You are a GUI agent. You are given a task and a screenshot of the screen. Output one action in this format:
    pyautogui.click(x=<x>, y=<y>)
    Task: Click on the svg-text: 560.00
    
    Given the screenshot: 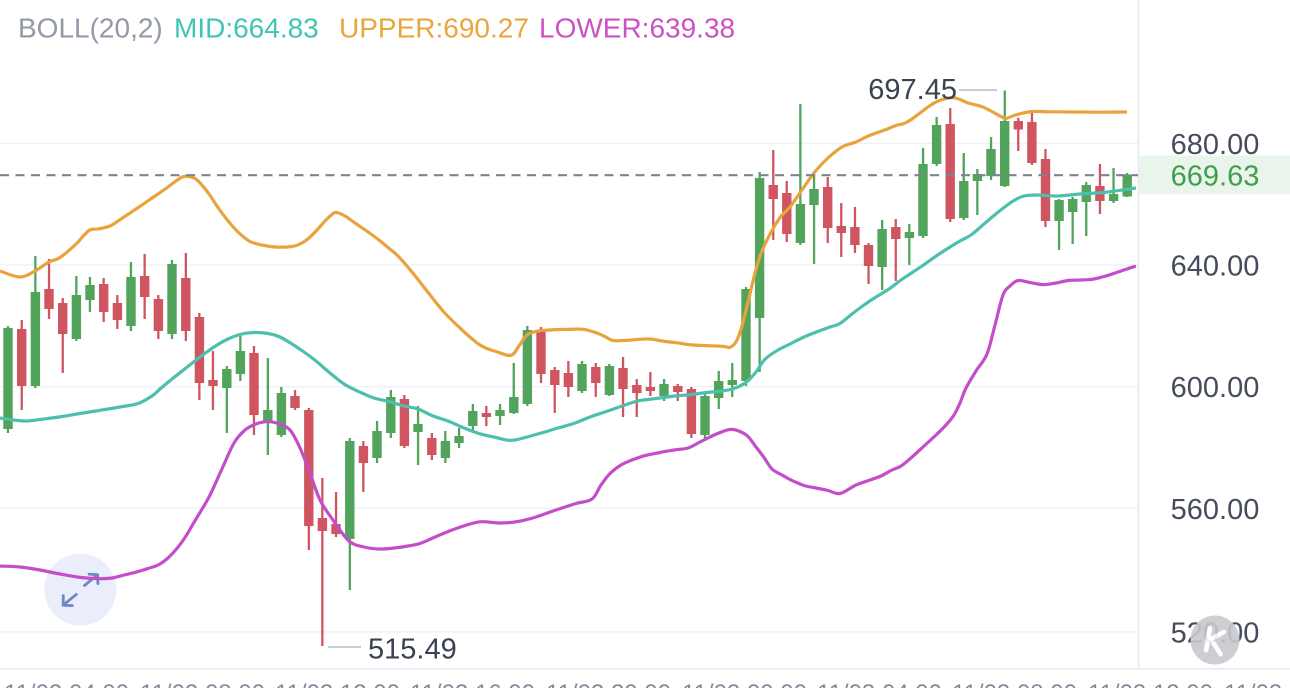 What is the action you would take?
    pyautogui.click(x=1215, y=510)
    